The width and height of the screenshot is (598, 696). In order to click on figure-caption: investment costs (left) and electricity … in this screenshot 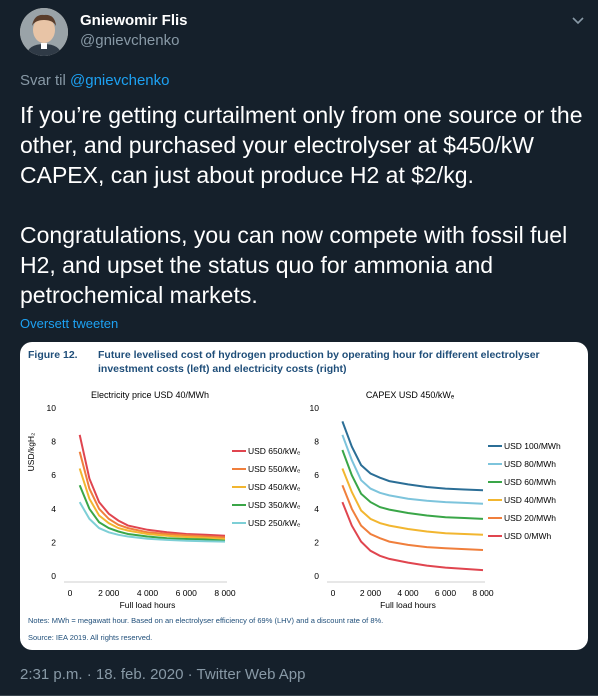, I will do `click(222, 369)`.